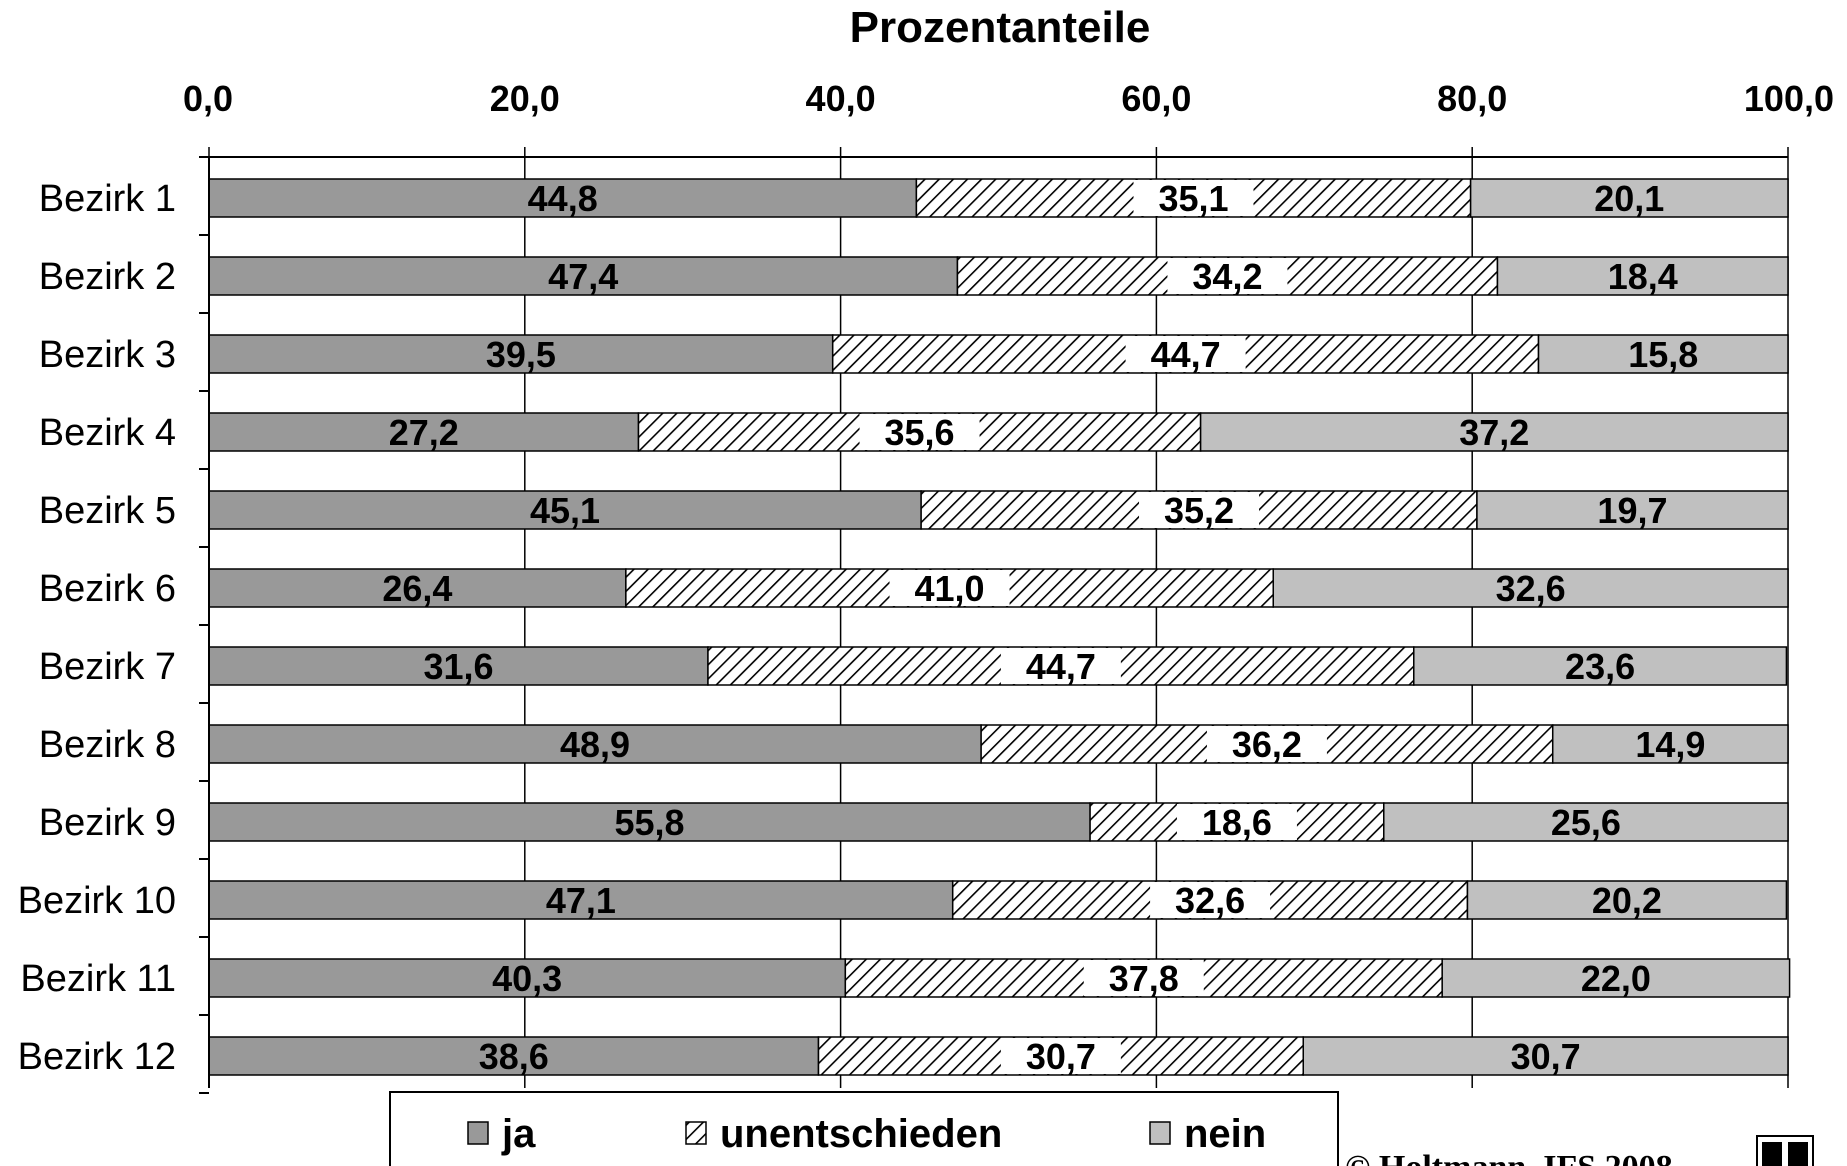 This screenshot has width=1847, height=1166. What do you see at coordinates (841, 98) in the screenshot?
I see `x-tick-label: 40,0` at bounding box center [841, 98].